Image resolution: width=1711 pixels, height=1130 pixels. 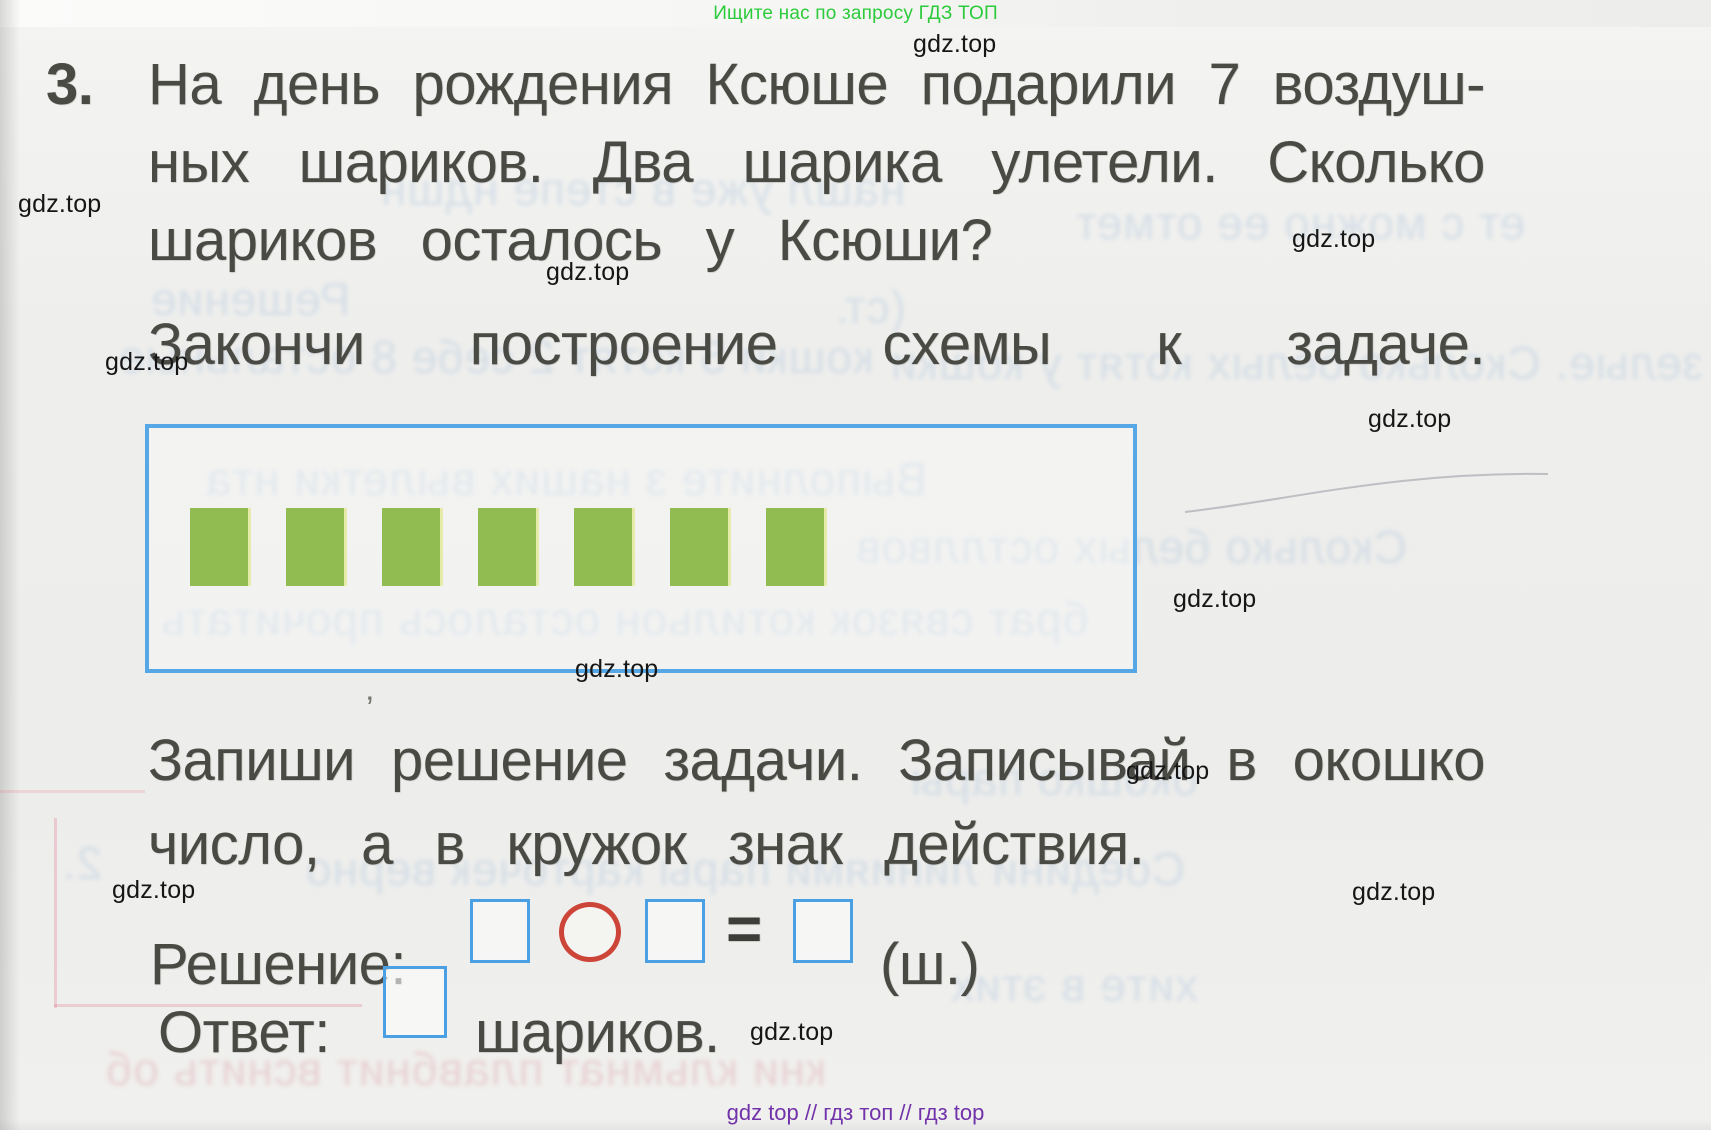 I want to click on word: к, so click(x=1169, y=344).